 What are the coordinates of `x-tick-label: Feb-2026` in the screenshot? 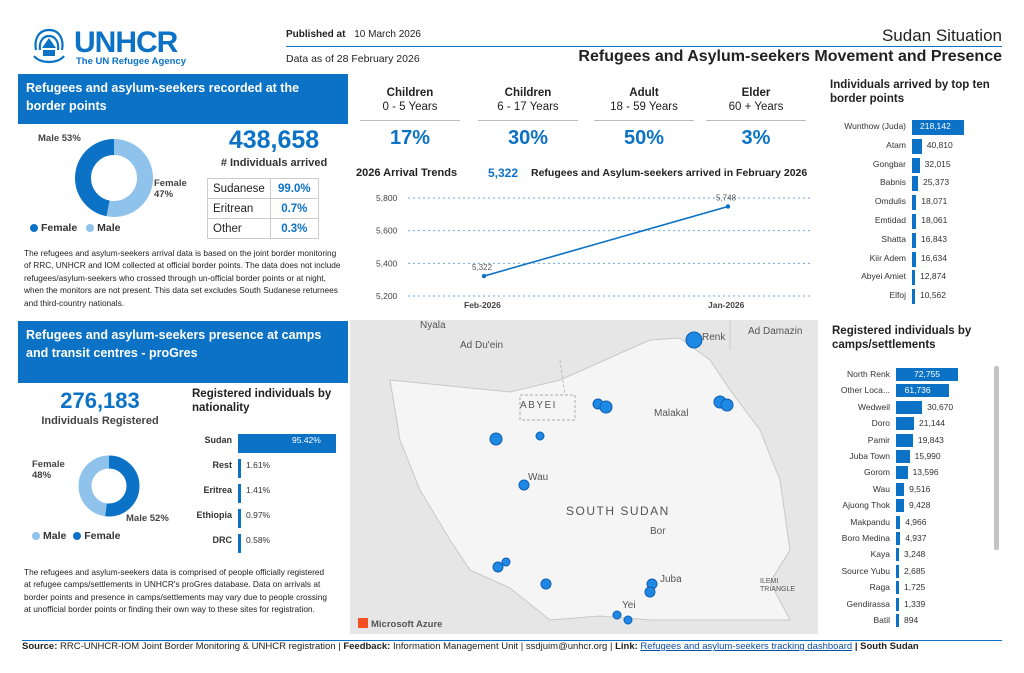 It's located at (482, 305).